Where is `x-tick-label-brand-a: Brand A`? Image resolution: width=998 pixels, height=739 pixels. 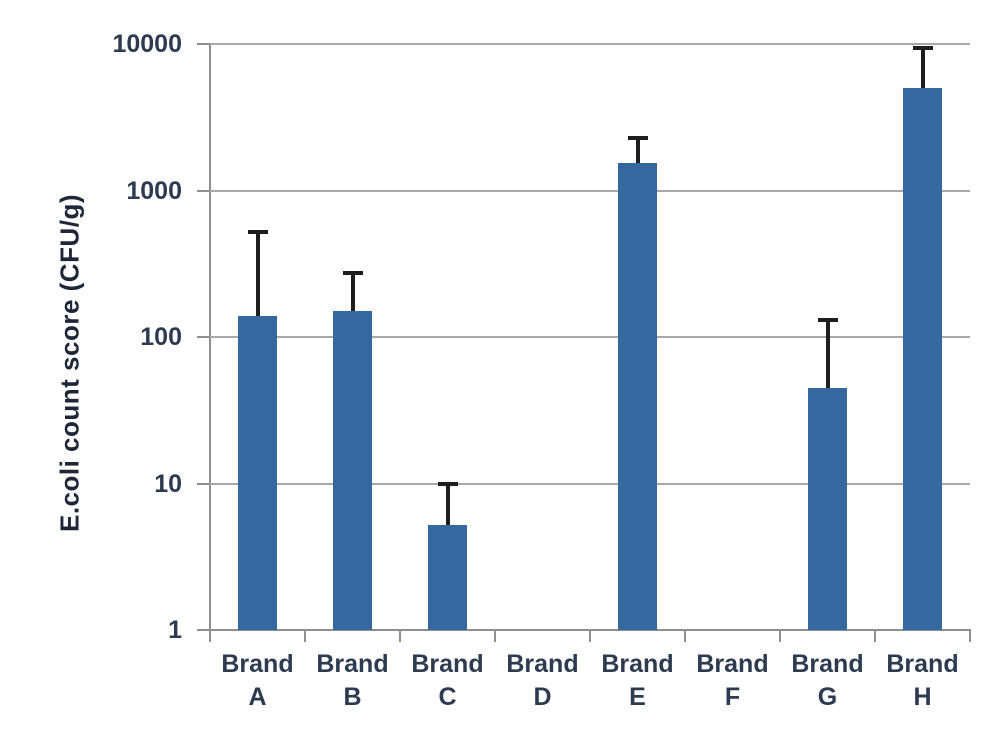
x-tick-label-brand-a: Brand A is located at coordinates (258, 681).